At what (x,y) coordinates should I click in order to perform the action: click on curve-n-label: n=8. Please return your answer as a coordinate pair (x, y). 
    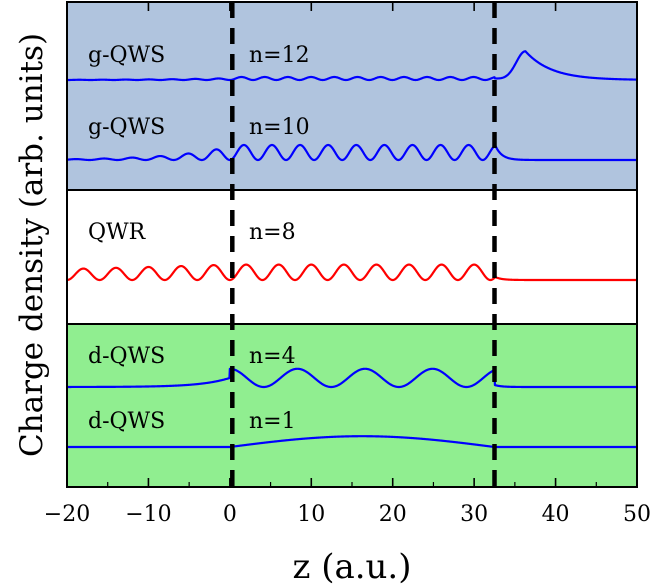
    Looking at the image, I should click on (272, 232).